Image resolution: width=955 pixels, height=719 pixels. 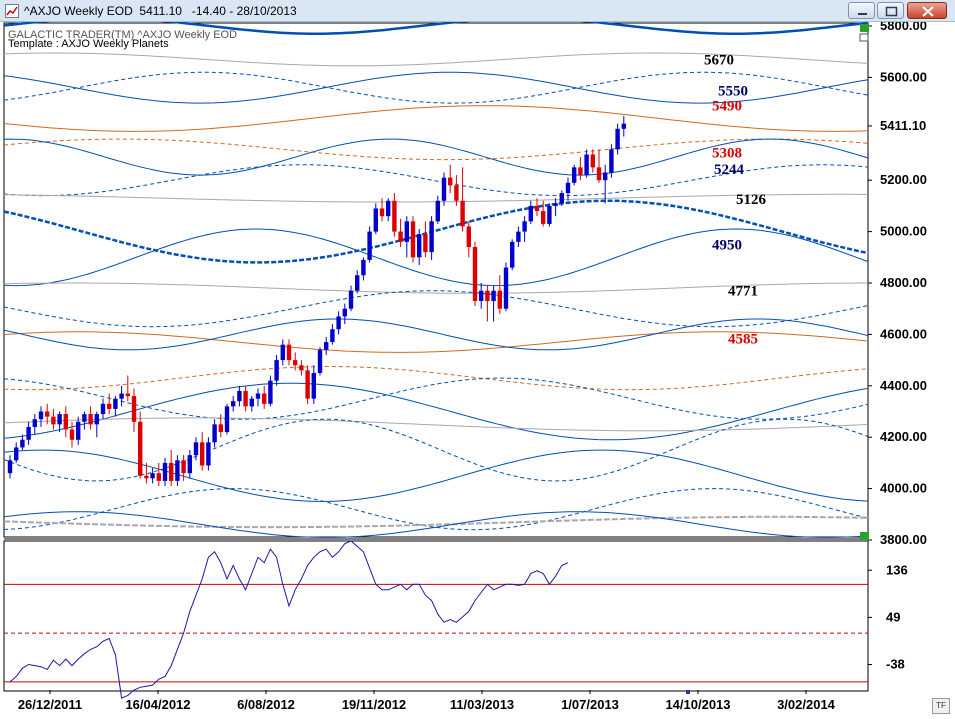 I want to click on maximize-icon, so click(x=891, y=11).